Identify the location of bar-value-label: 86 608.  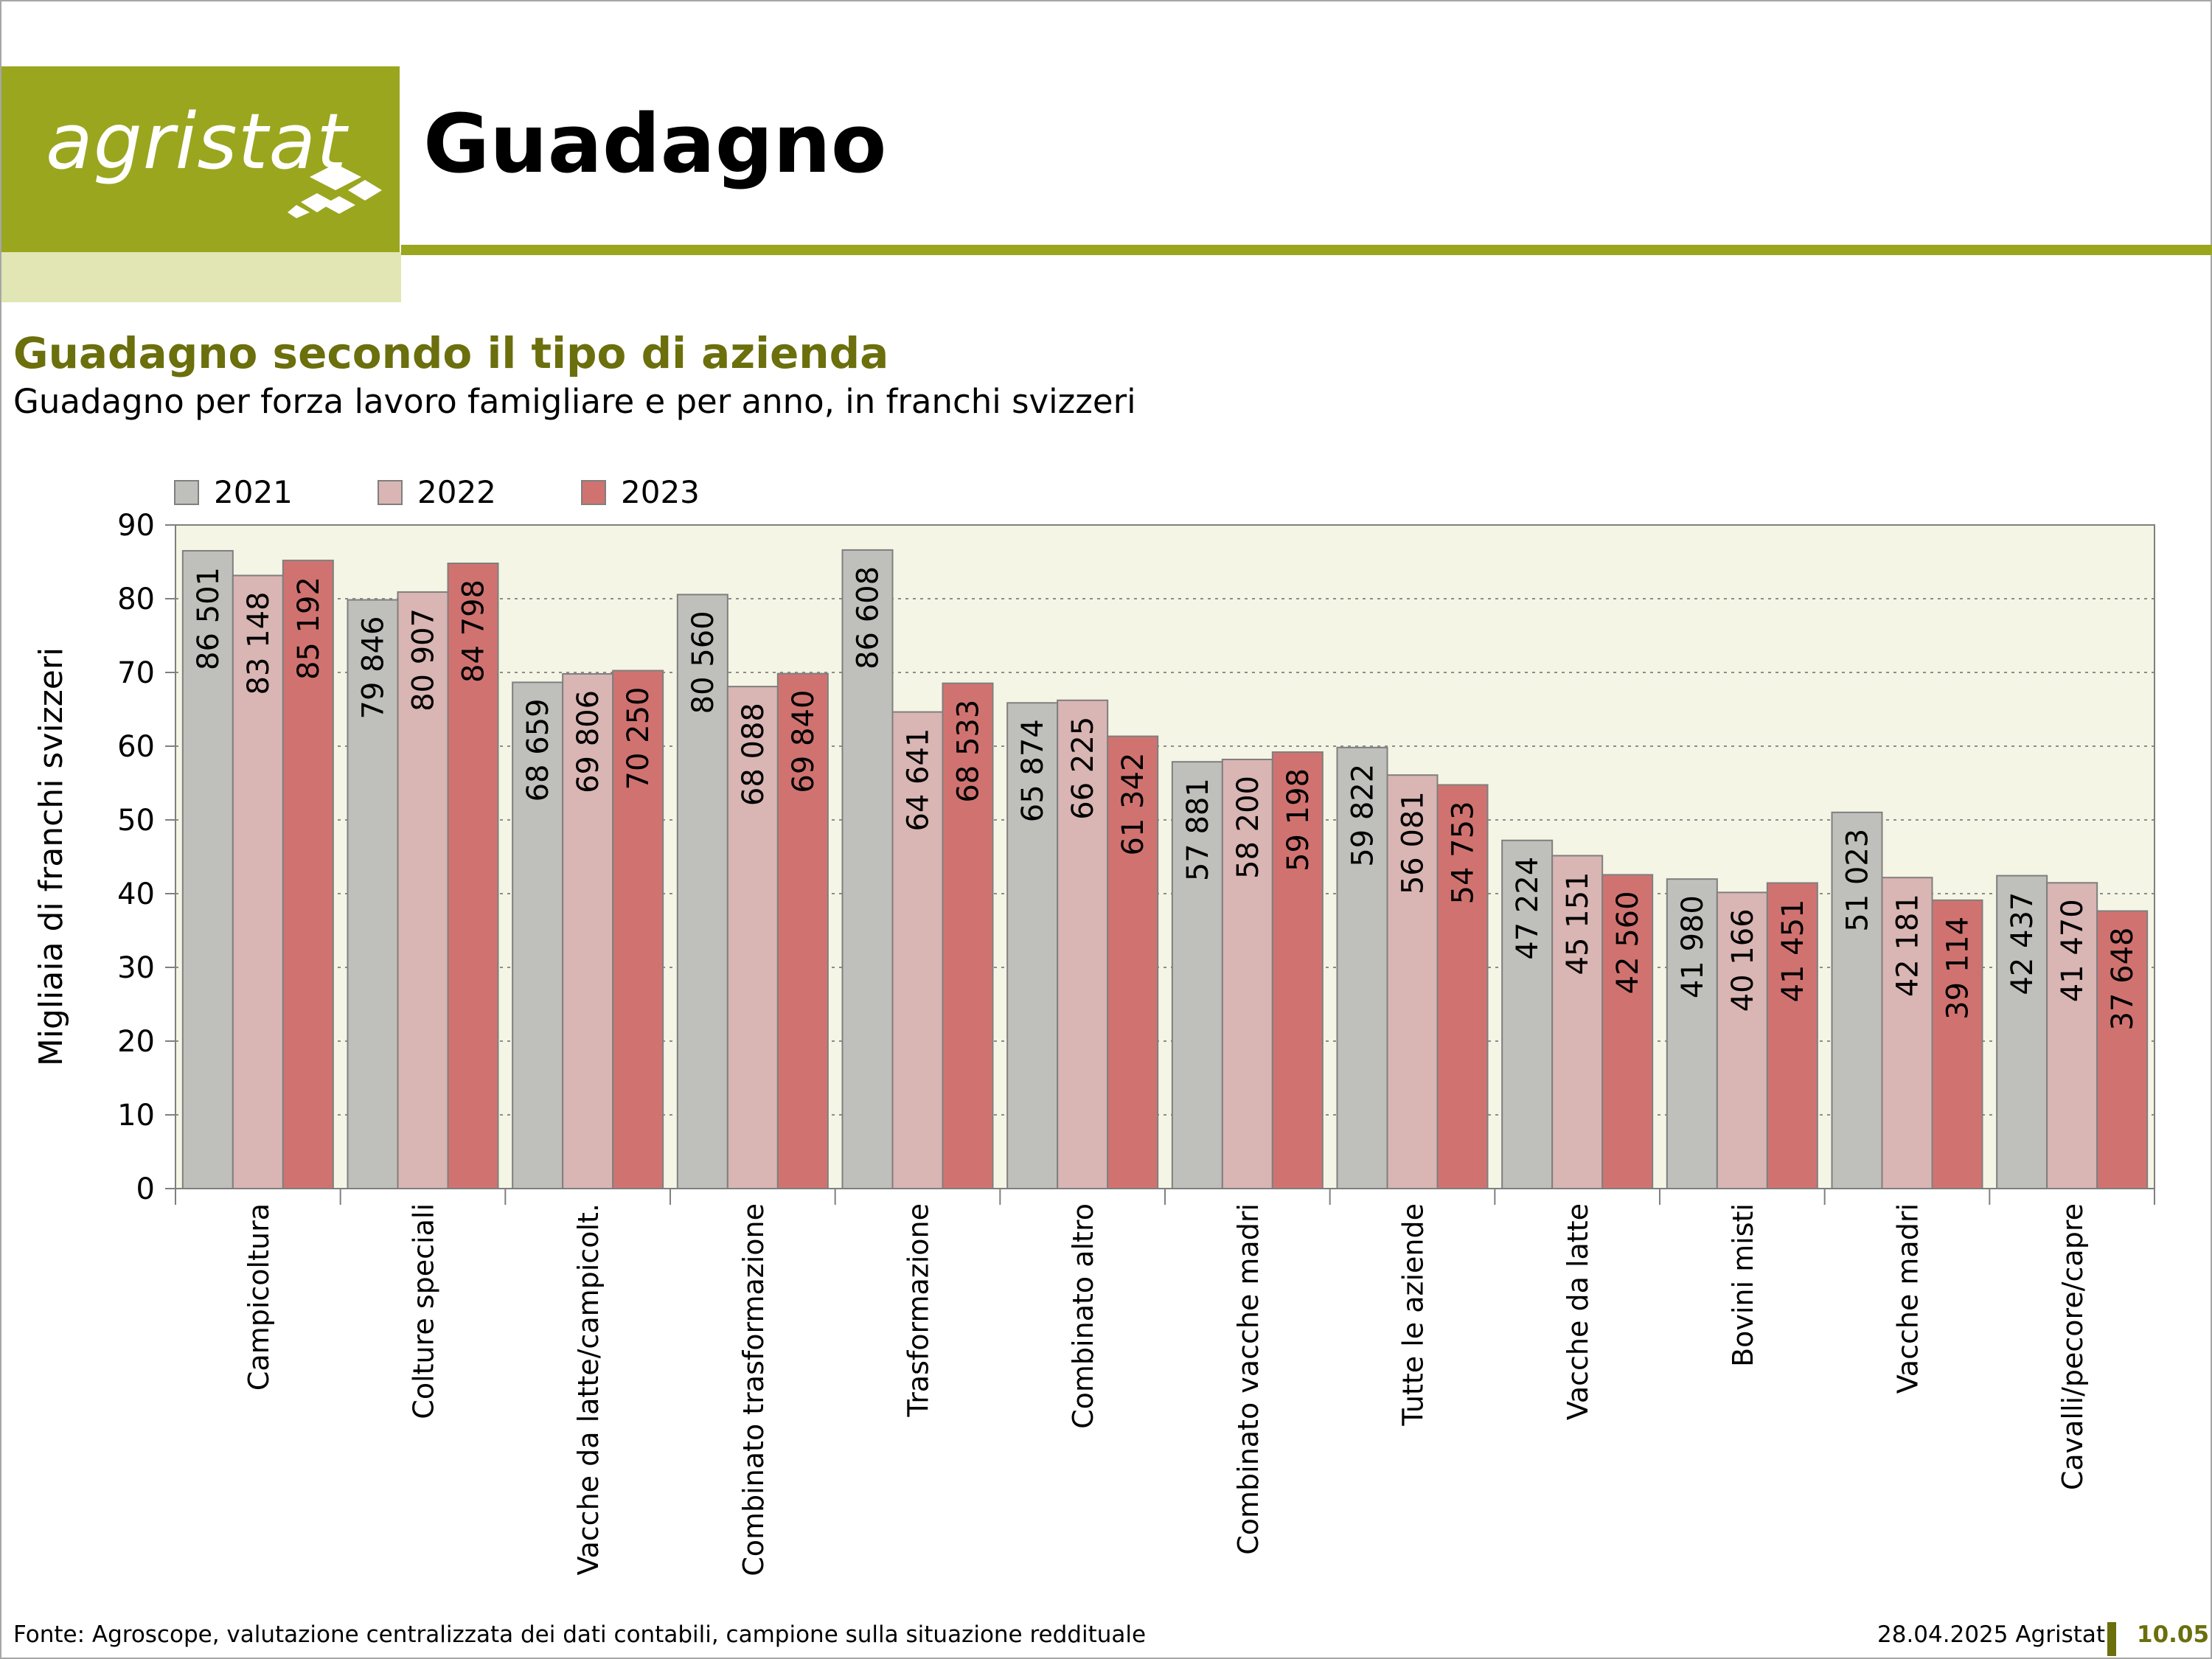
(869, 617).